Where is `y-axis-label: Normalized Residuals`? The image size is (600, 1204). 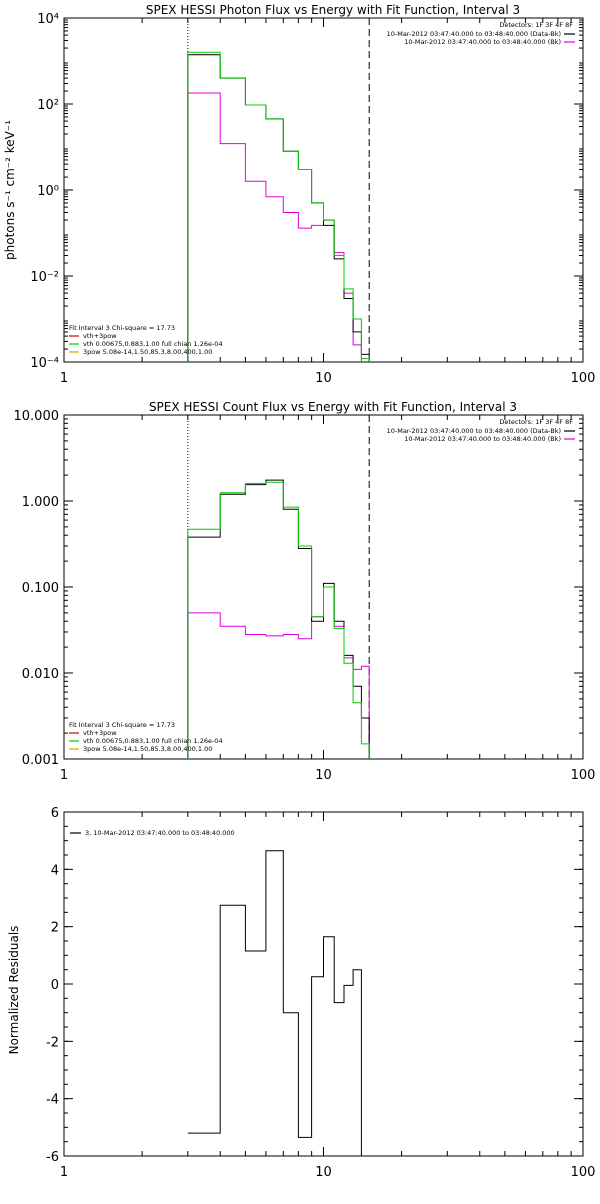 y-axis-label: Normalized Residuals is located at coordinates (14, 990).